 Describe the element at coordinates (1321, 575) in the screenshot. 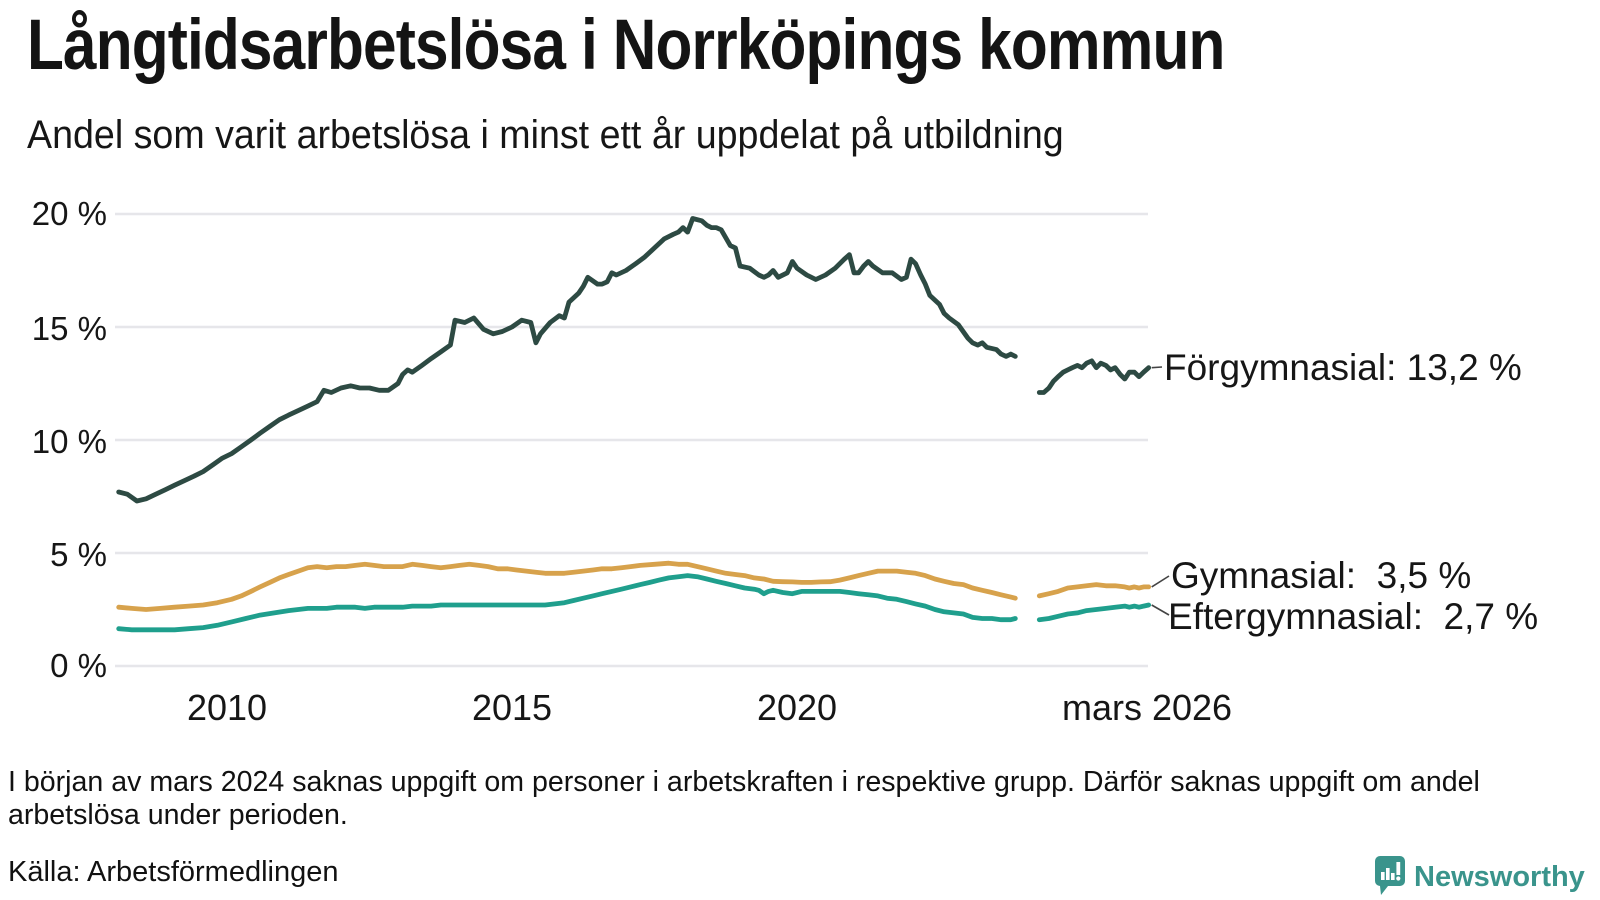

I see `series-label-gymnasial: Gymnasial: 3,5 %` at that location.